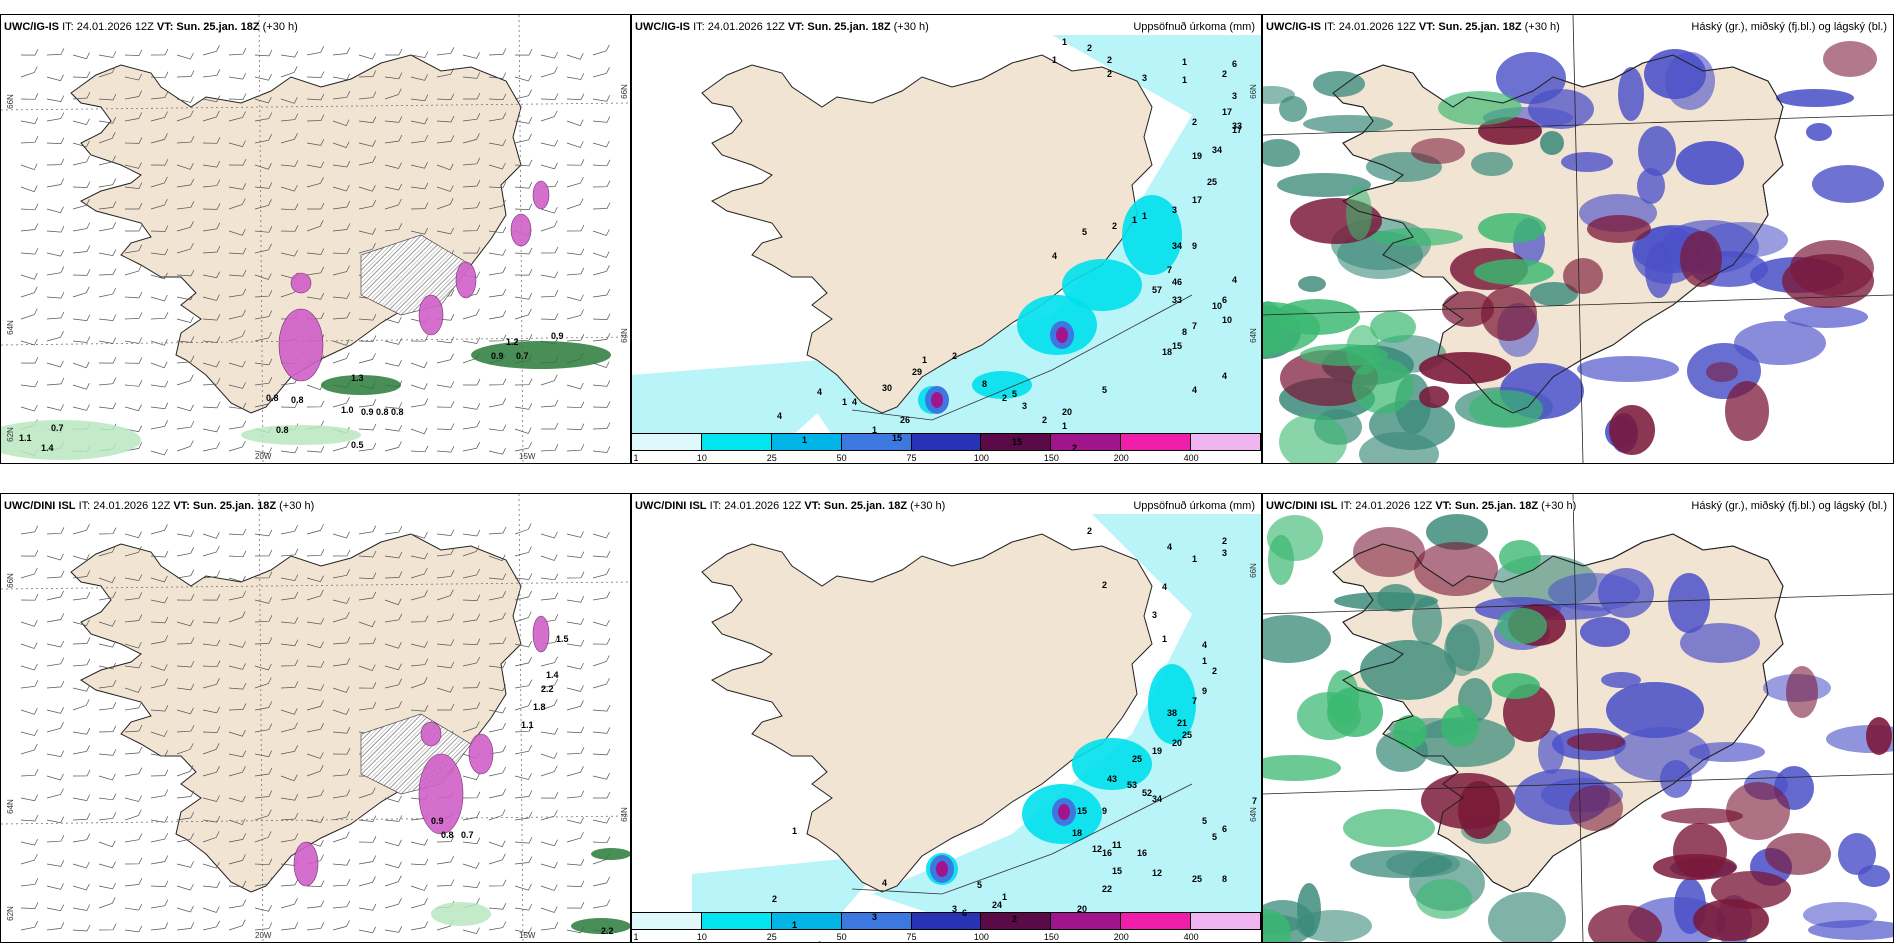 Image resolution: width=1900 pixels, height=950 pixels. Describe the element at coordinates (1235, 280) in the screenshot. I see `precip-label: 4` at that location.